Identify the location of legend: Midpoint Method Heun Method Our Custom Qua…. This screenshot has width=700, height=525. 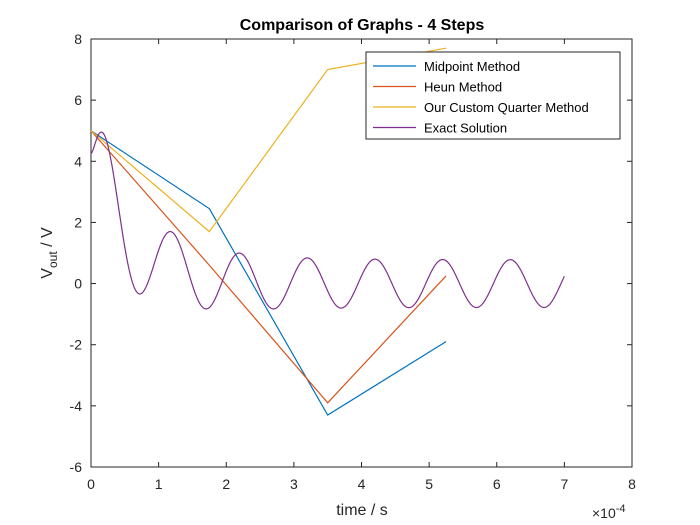
(493, 95).